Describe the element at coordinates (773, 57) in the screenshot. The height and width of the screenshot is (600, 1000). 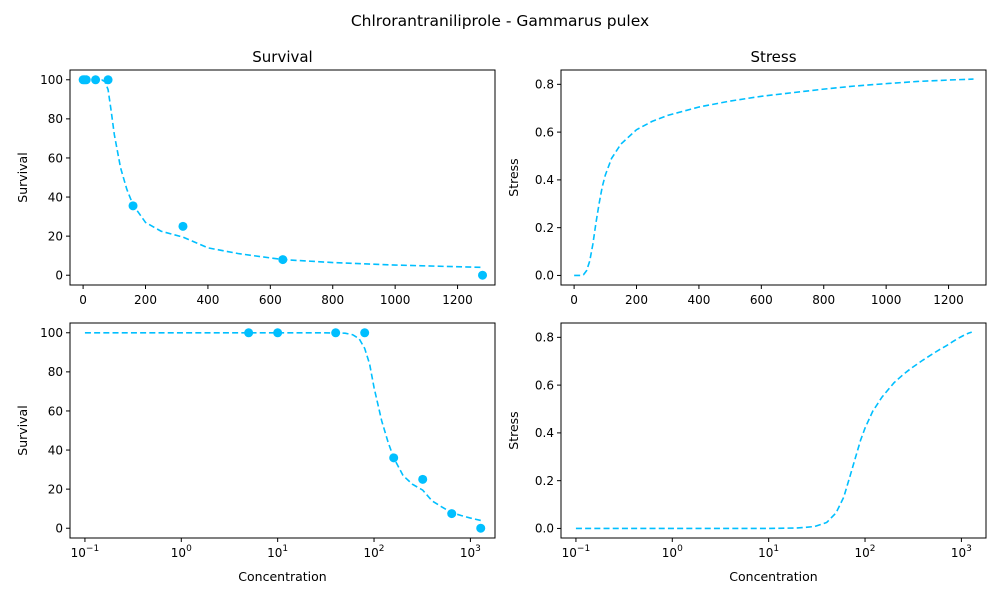
I see `panel-title: Stress` at that location.